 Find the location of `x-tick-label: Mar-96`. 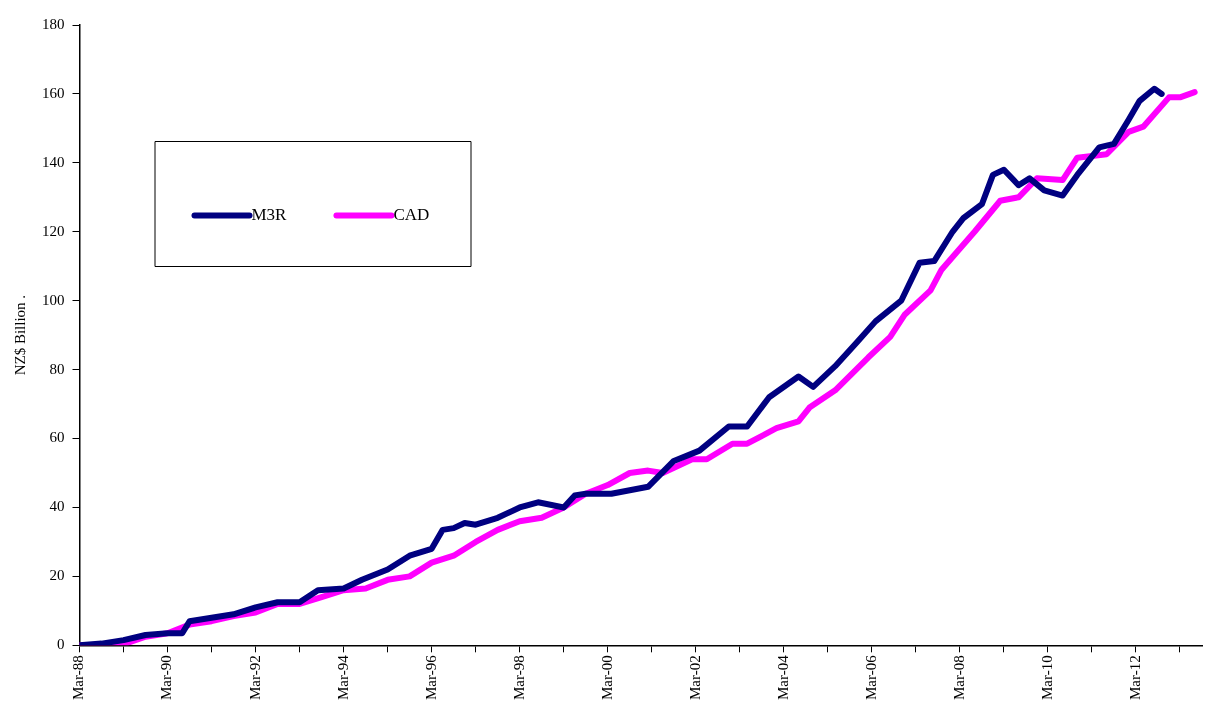

x-tick-label: Mar-96 is located at coordinates (430, 677).